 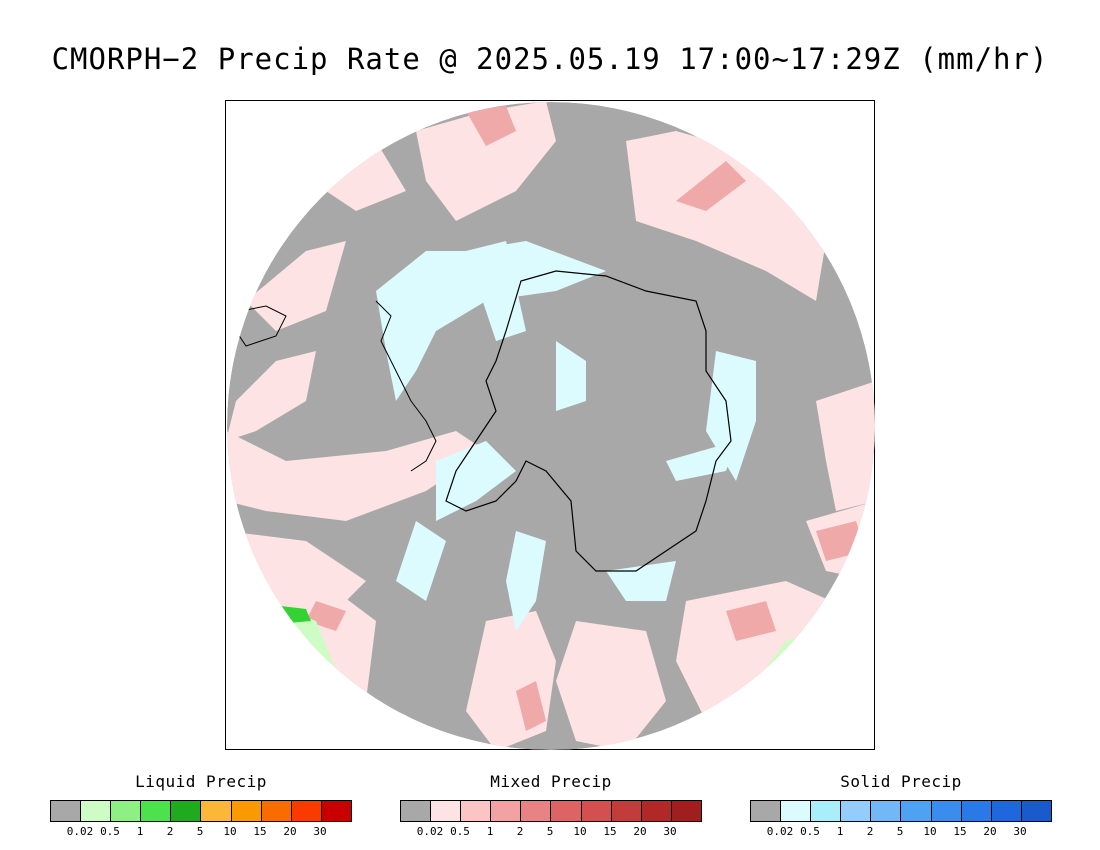 I want to click on legend-title: Solid Precip, so click(x=901, y=781).